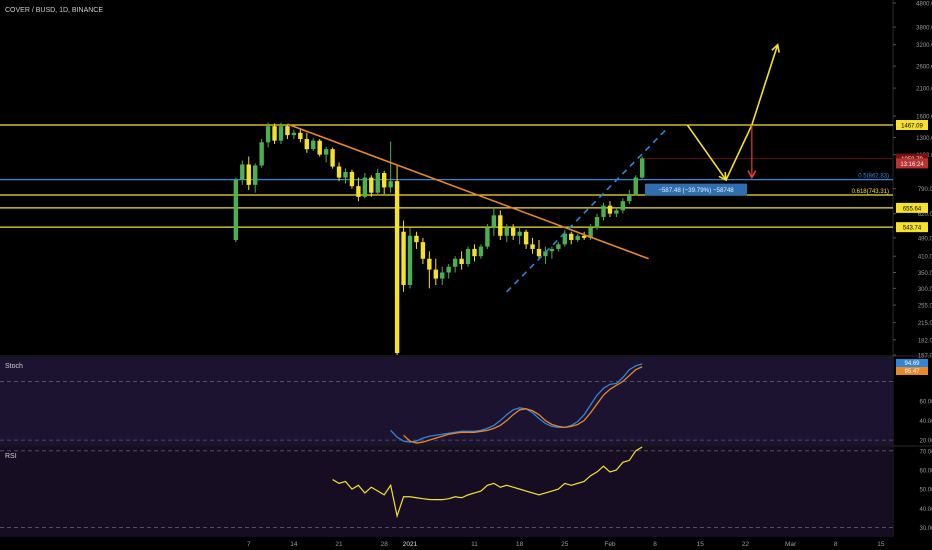  I want to click on price-tick-label: 157.00, so click(925, 357).